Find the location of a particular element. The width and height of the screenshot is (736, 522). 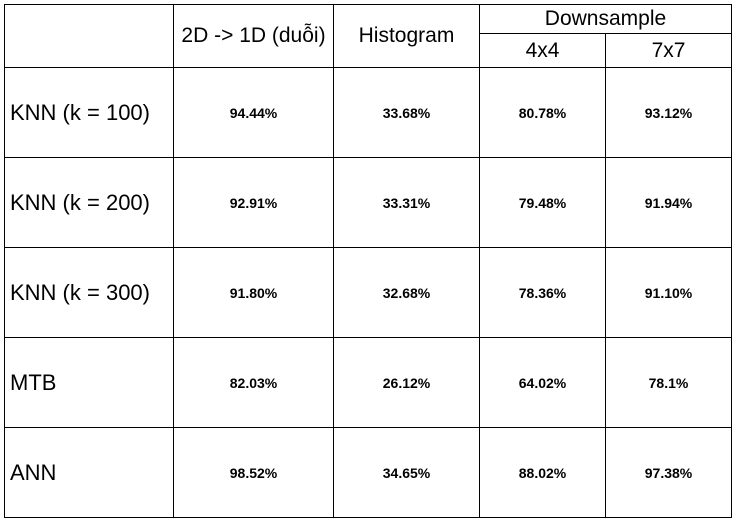

cell-histogram: 33.68% is located at coordinates (406, 112).